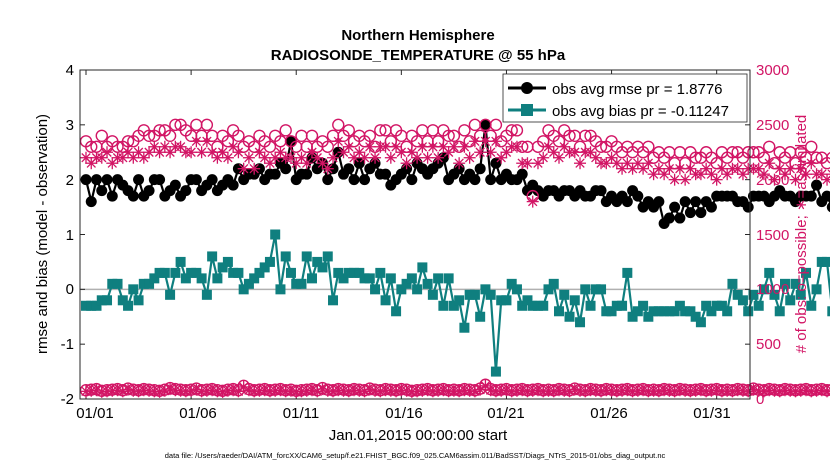 The height and width of the screenshot is (470, 830). Describe the element at coordinates (70, 289) in the screenshot. I see `y-tick-label: 0` at that location.